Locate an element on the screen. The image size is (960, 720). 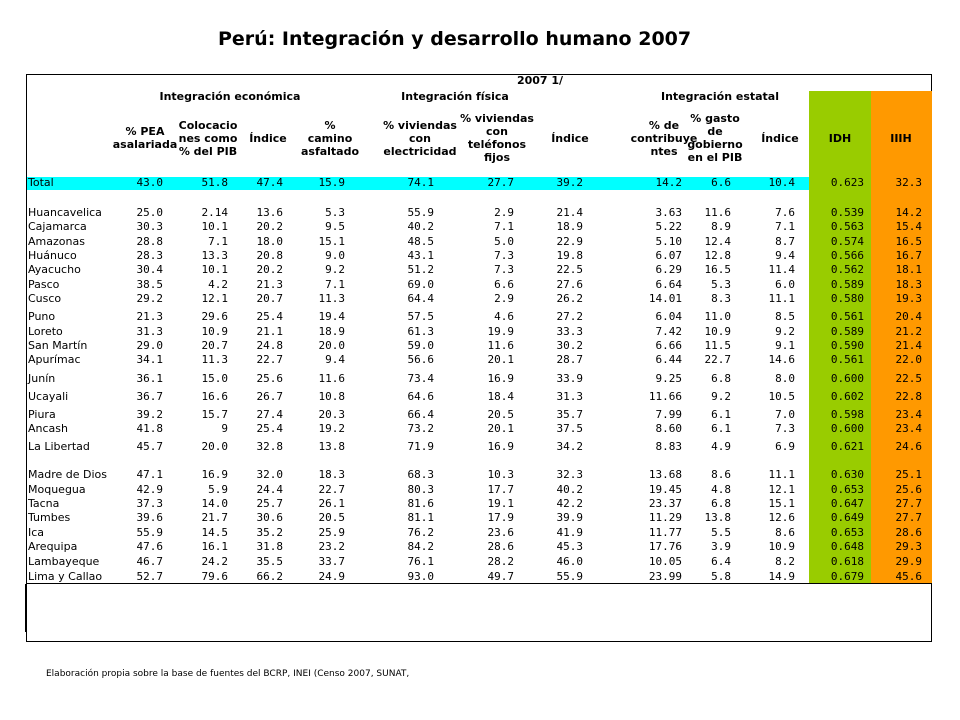
table-cell-indice_est: 9.2 is located at coordinates (785, 331).